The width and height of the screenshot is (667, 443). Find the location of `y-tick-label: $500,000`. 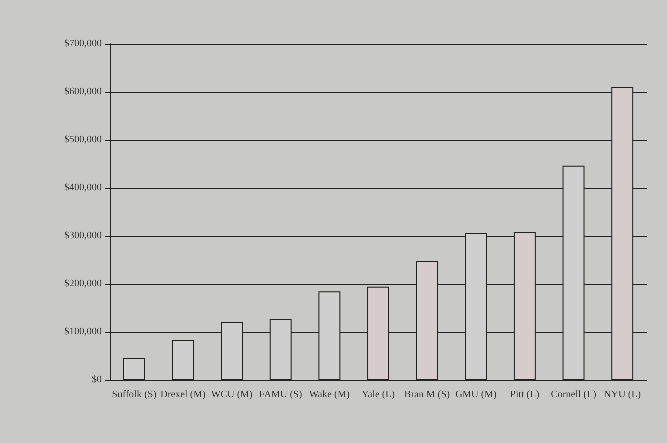

y-tick-label: $500,000 is located at coordinates (83, 140).